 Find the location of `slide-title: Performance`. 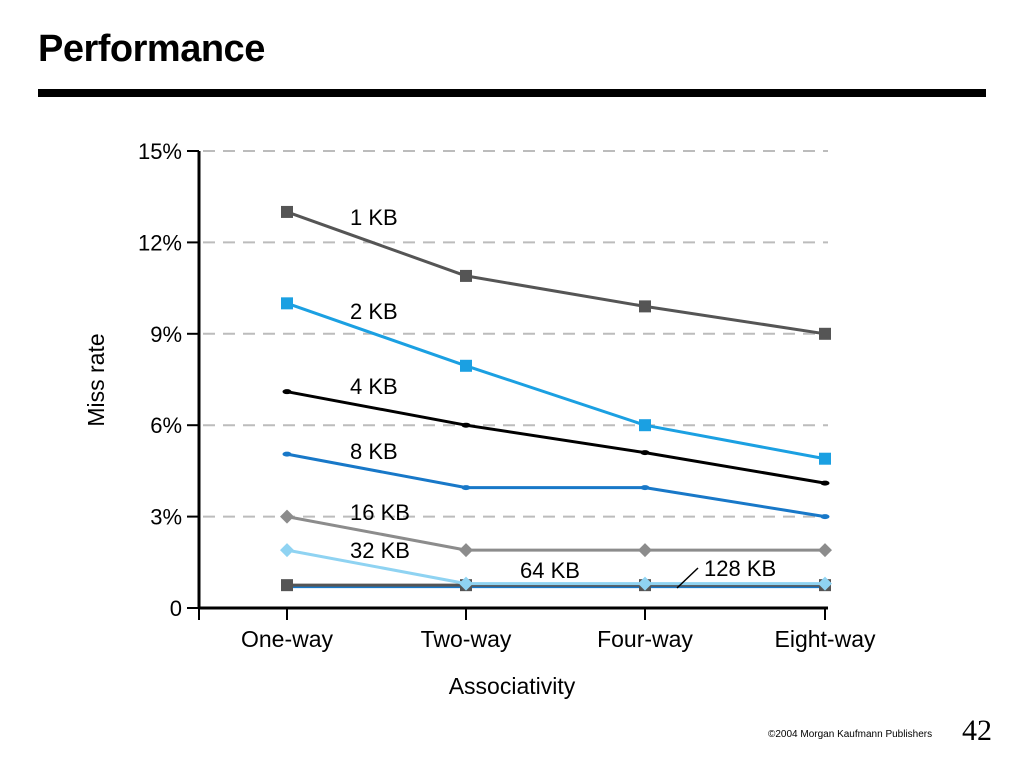

slide-title: Performance is located at coordinates (151, 49).